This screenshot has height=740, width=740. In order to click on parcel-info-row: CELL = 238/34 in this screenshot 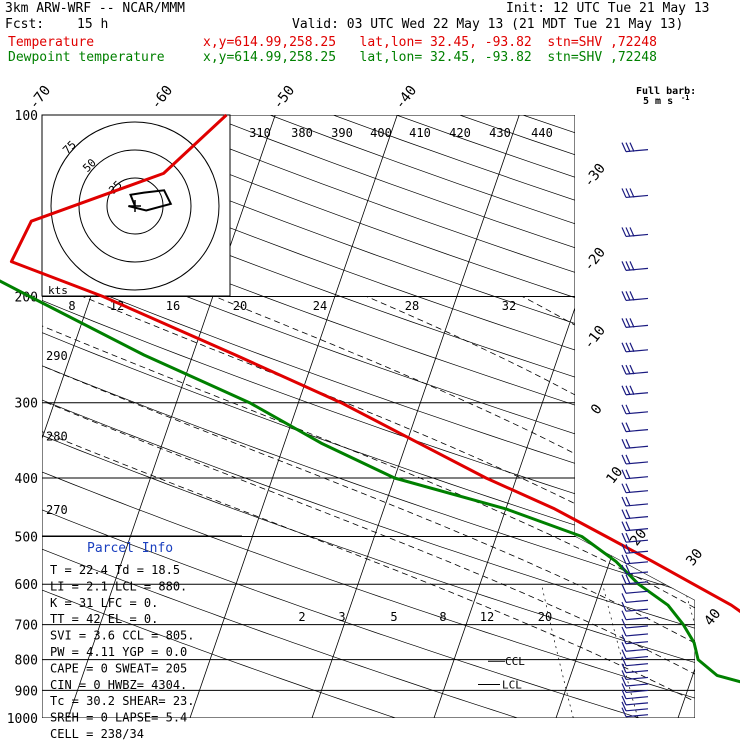, I will do `click(97, 733)`.